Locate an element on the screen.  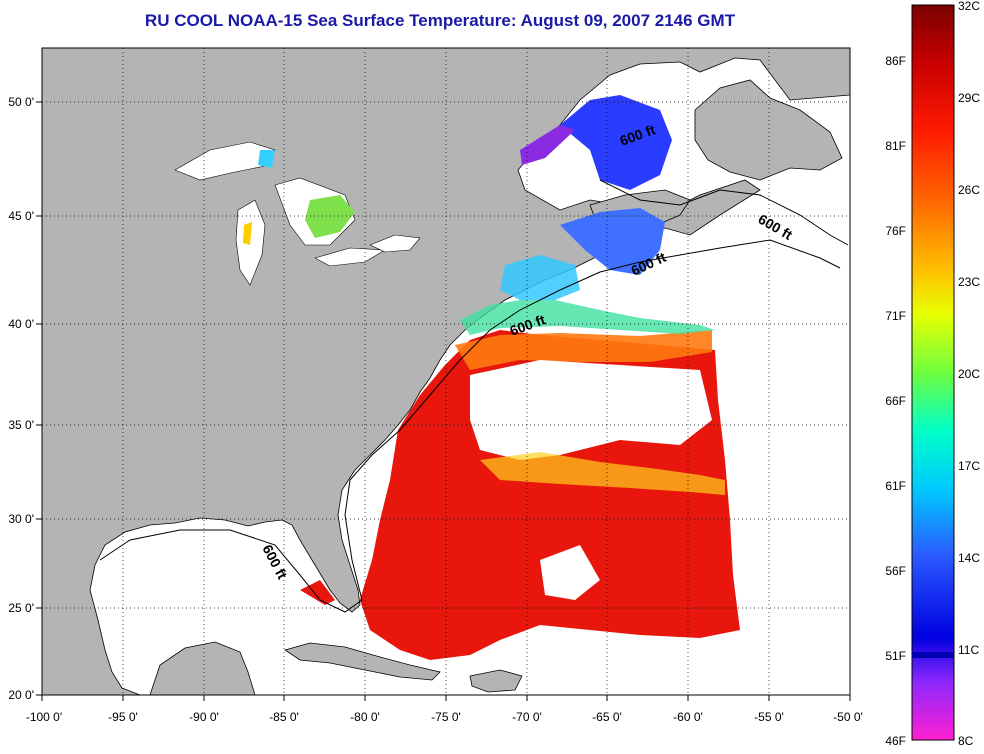
isobath-600ft-north is located at coordinates (724, 212).